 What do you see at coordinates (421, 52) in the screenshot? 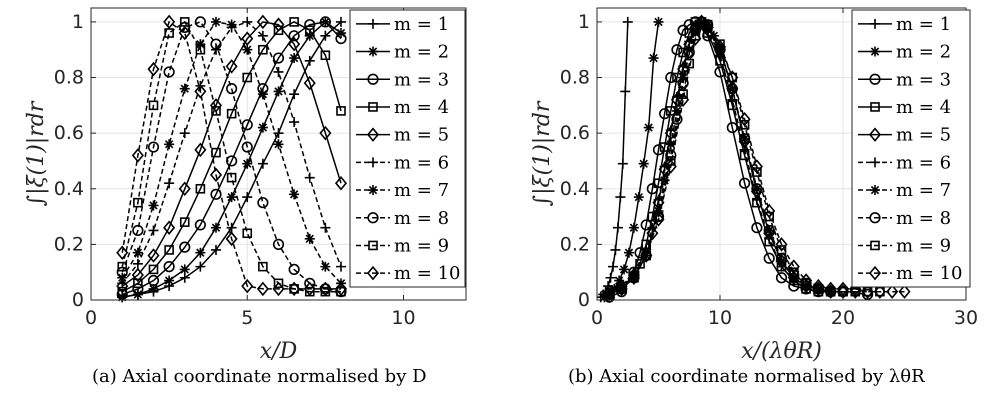
I see `legend-label-m2: m = 2` at bounding box center [421, 52].